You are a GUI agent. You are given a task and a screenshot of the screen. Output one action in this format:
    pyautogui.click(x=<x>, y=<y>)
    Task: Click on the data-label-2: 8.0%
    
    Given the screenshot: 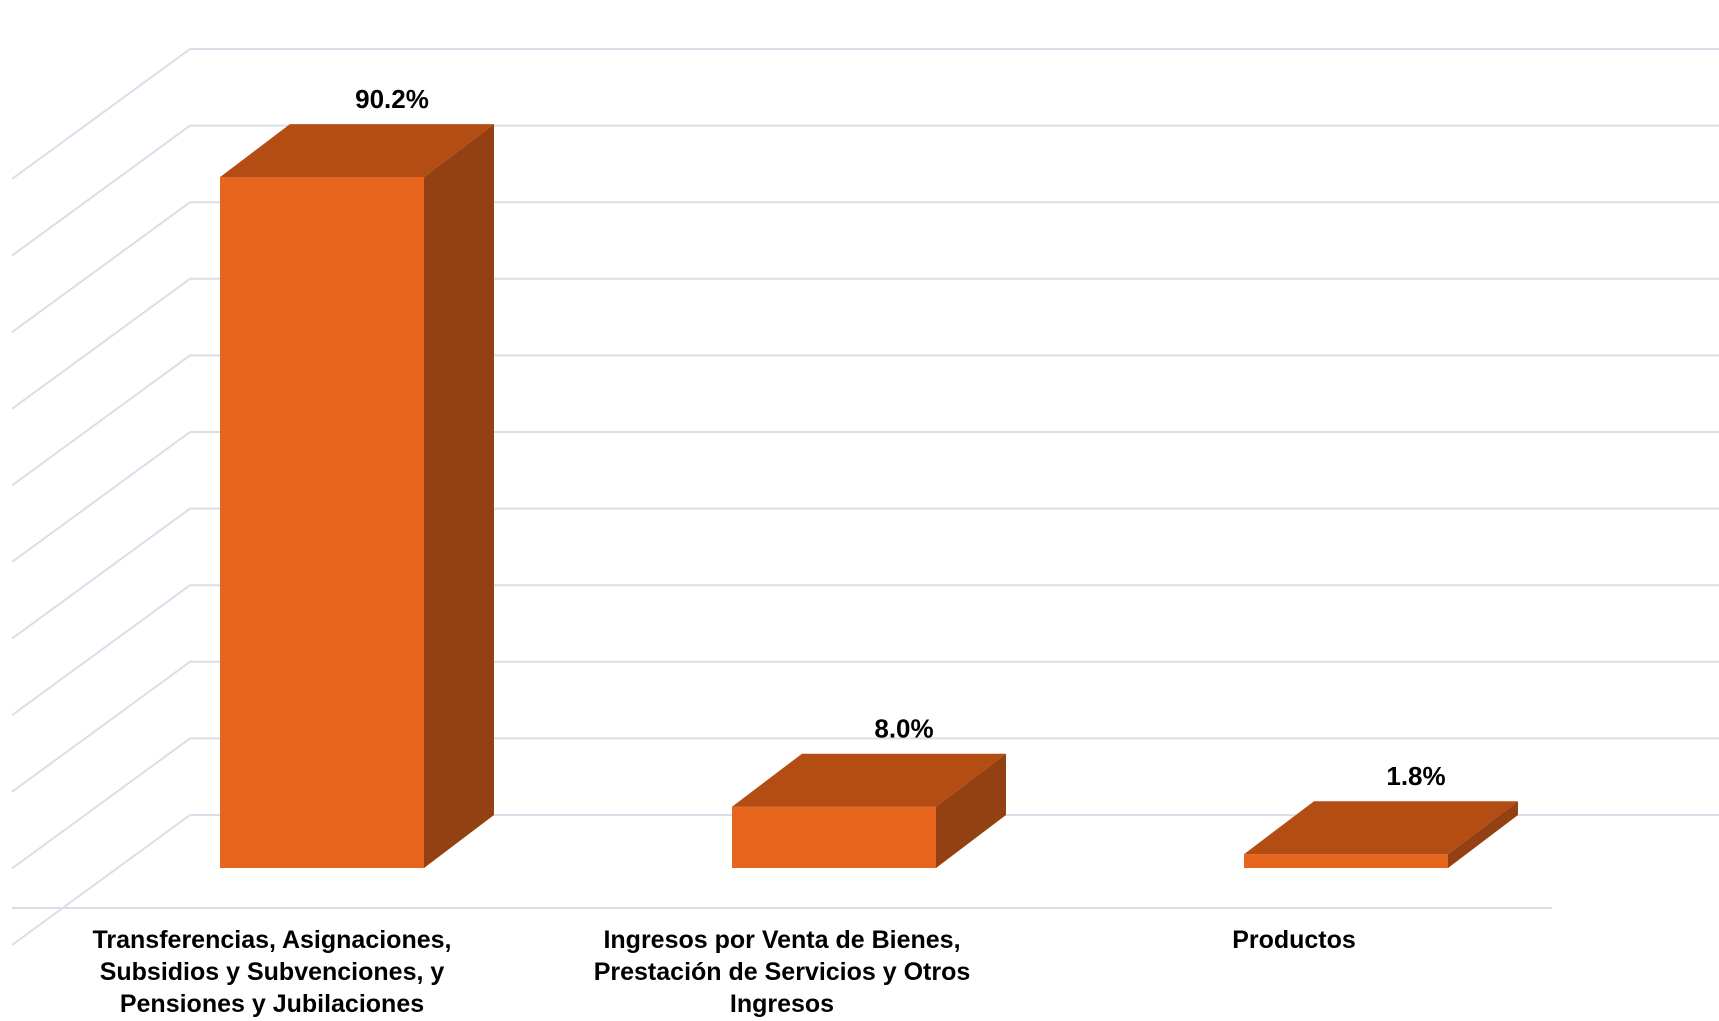 What is the action you would take?
    pyautogui.click(x=903, y=729)
    